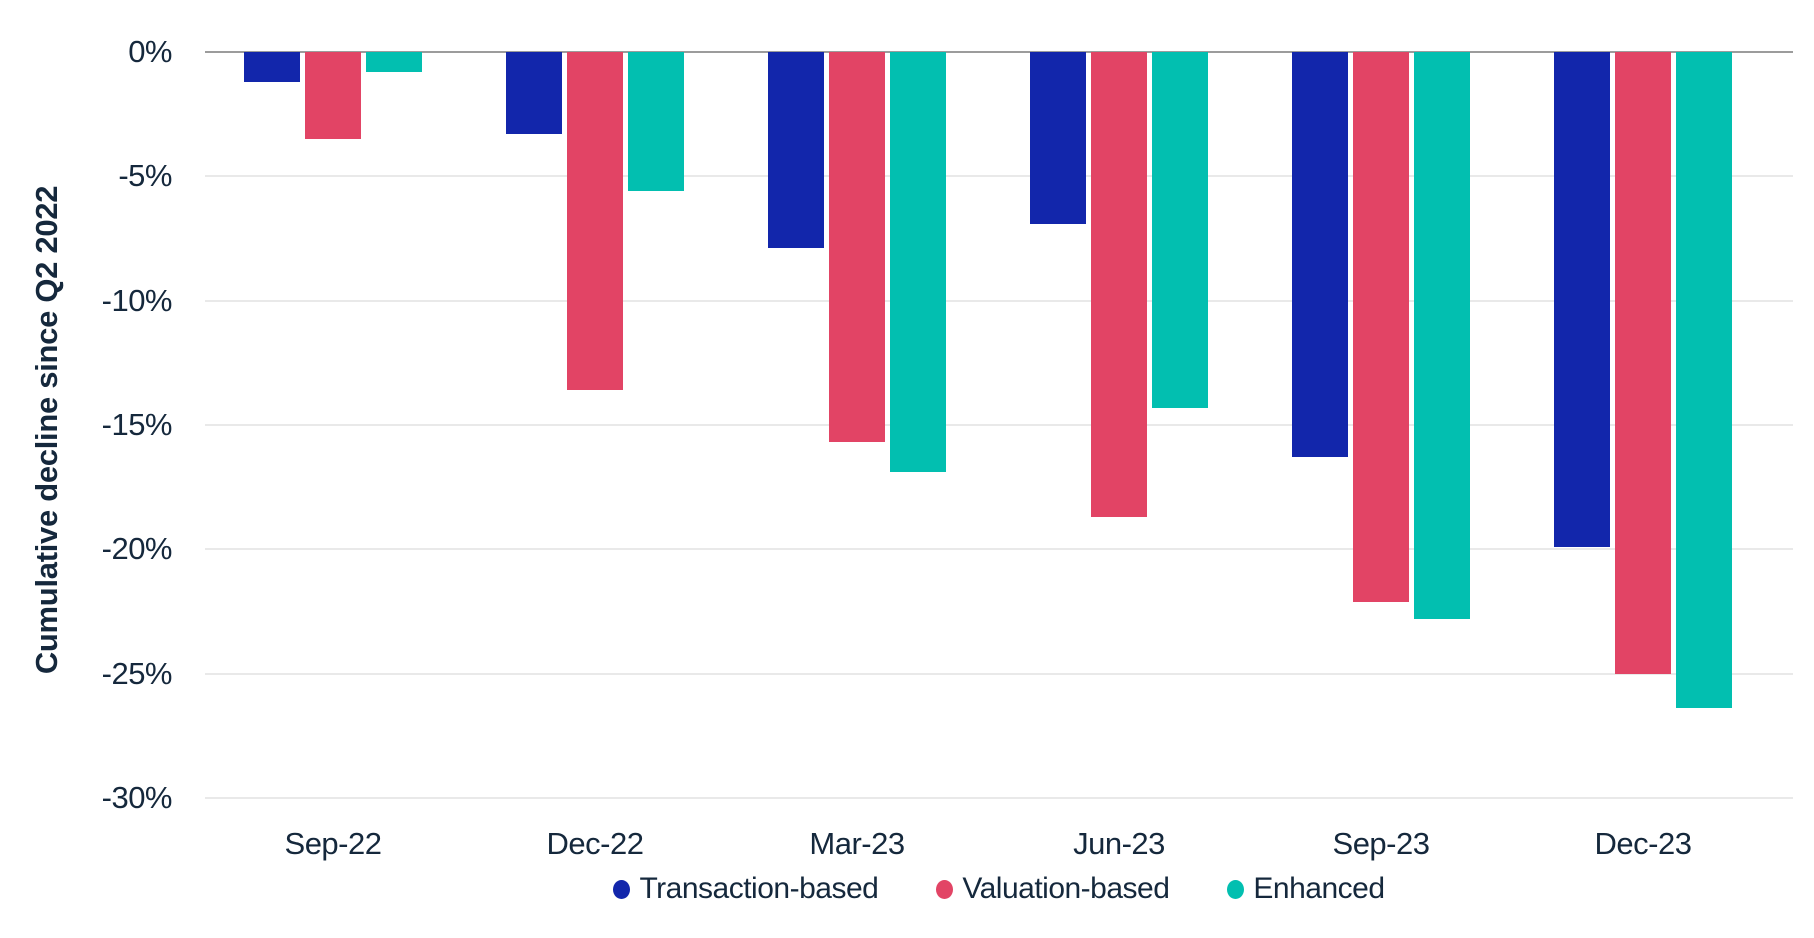 The width and height of the screenshot is (1814, 938). I want to click on bar-sep-23-valuation-based, so click(1381, 327).